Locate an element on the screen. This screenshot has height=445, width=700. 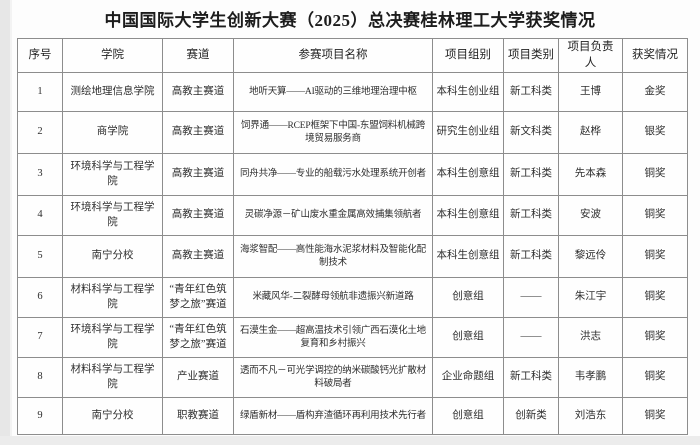
column-header: 参赛项目名称 is located at coordinates (333, 55).